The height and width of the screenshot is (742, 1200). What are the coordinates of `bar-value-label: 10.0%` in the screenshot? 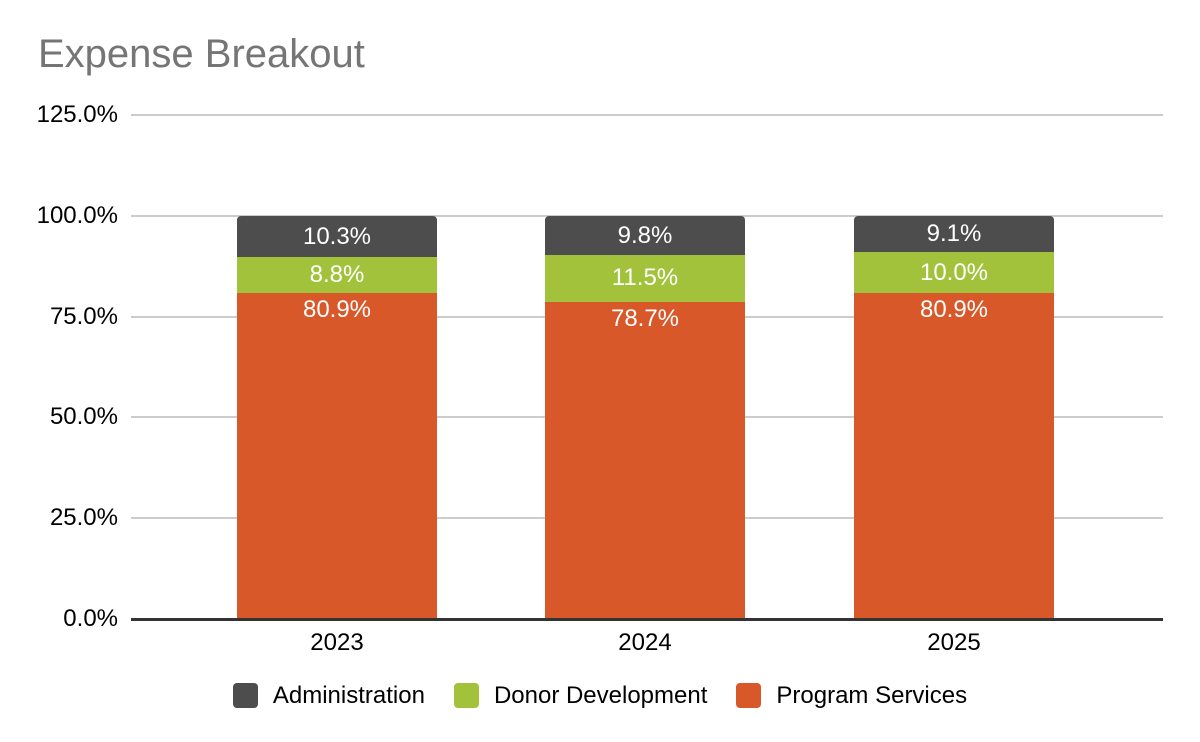 It's located at (954, 272).